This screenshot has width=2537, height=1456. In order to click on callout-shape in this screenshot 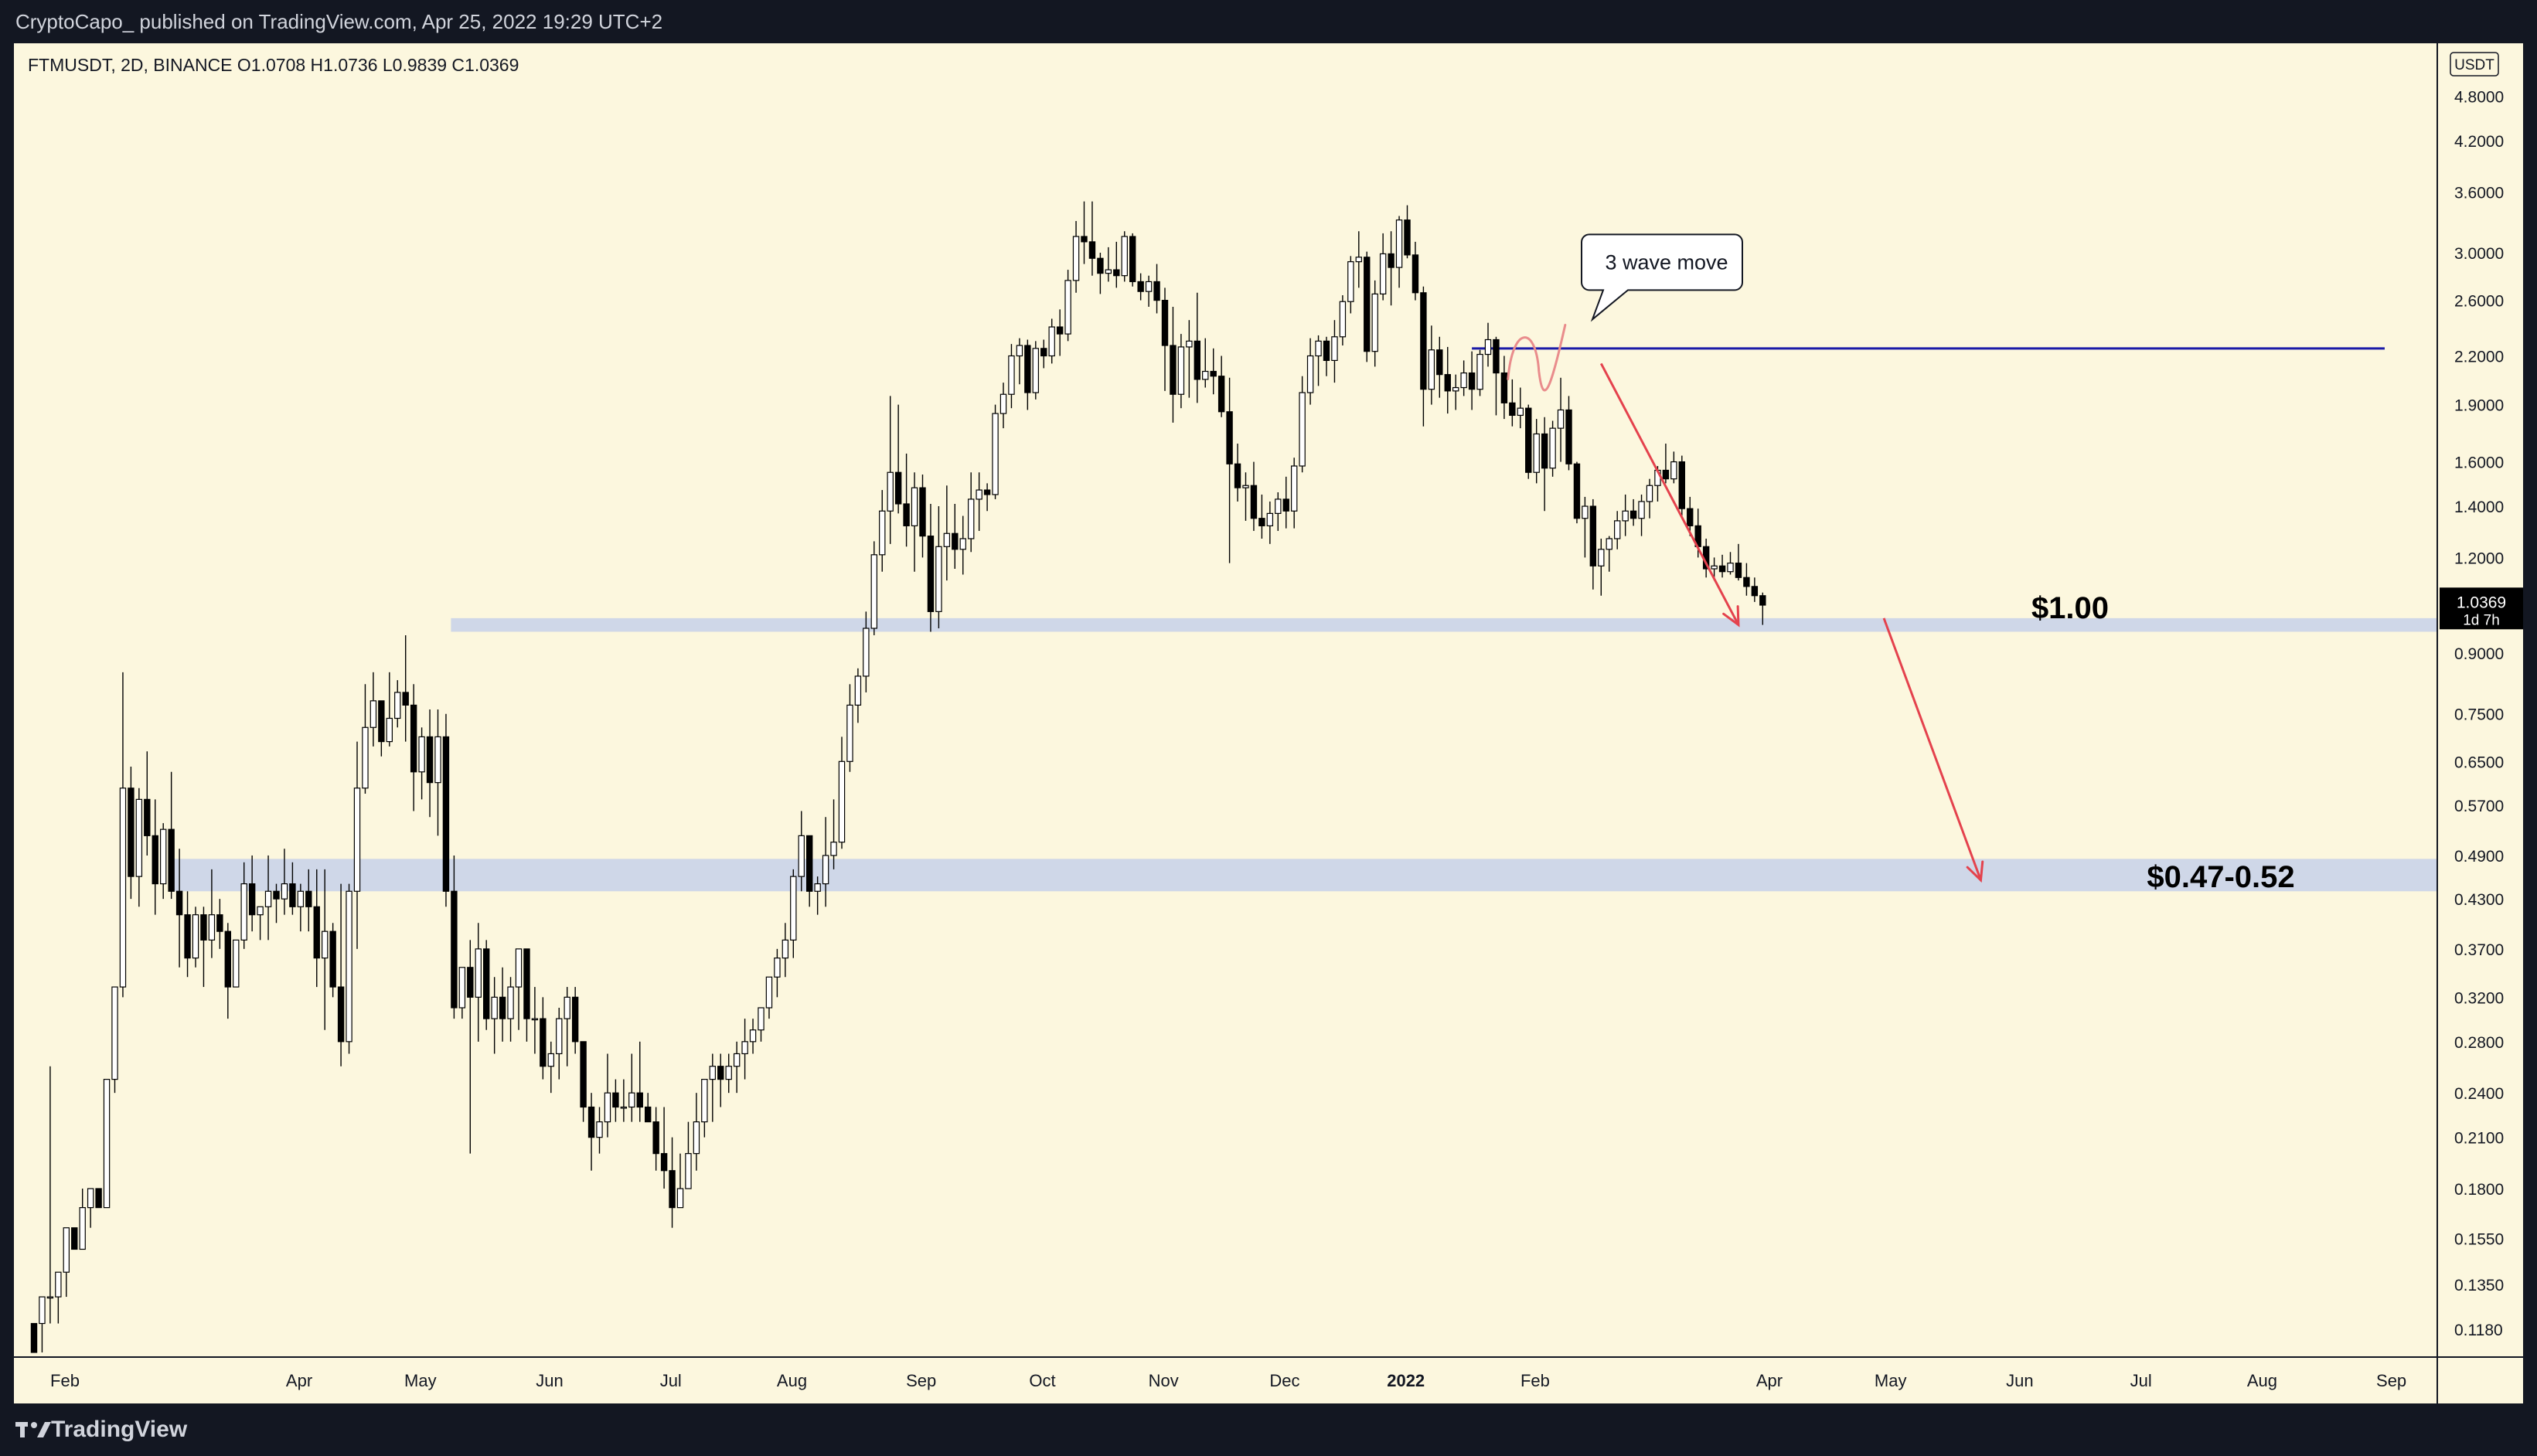, I will do `click(1662, 278)`.